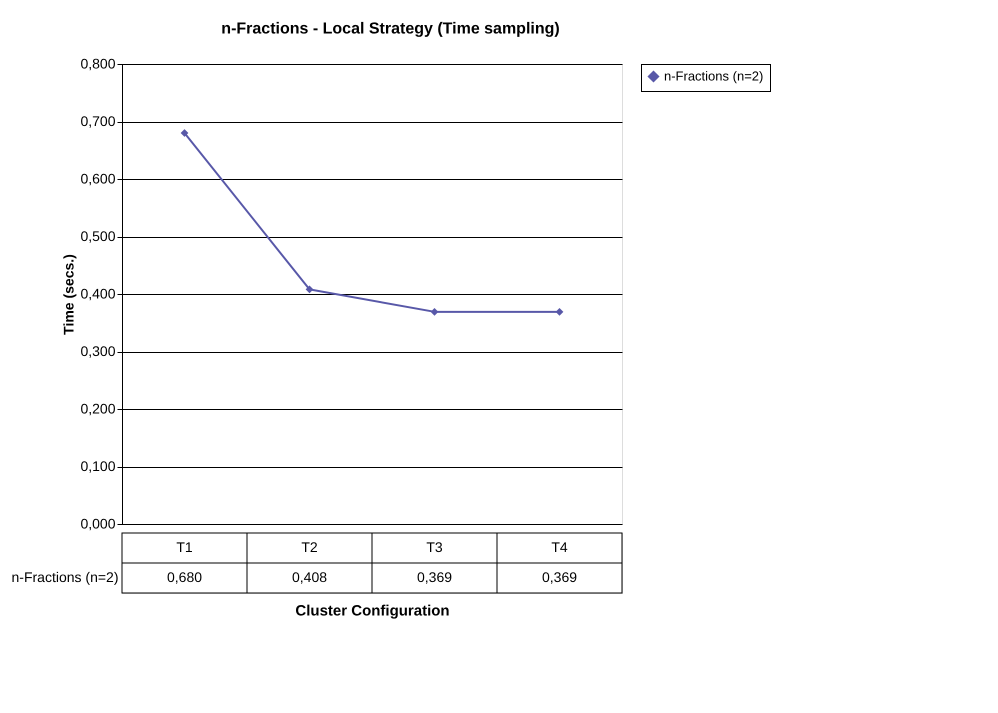 This screenshot has height=713, width=998. What do you see at coordinates (98, 466) in the screenshot?
I see `y-tick-label: 0,100` at bounding box center [98, 466].